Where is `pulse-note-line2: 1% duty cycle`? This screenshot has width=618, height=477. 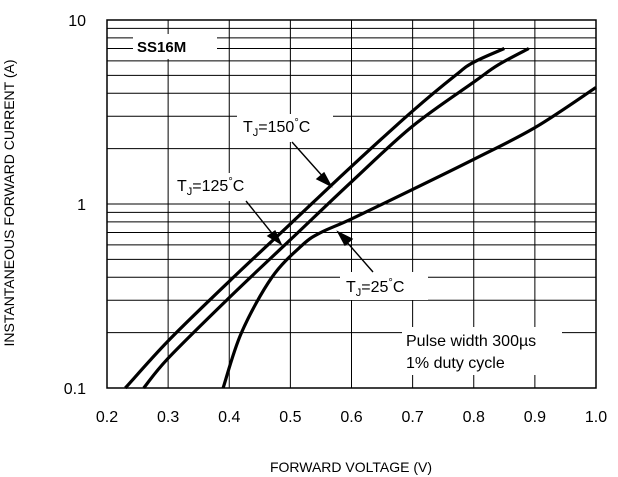 pulse-note-line2: 1% duty cycle is located at coordinates (455, 363).